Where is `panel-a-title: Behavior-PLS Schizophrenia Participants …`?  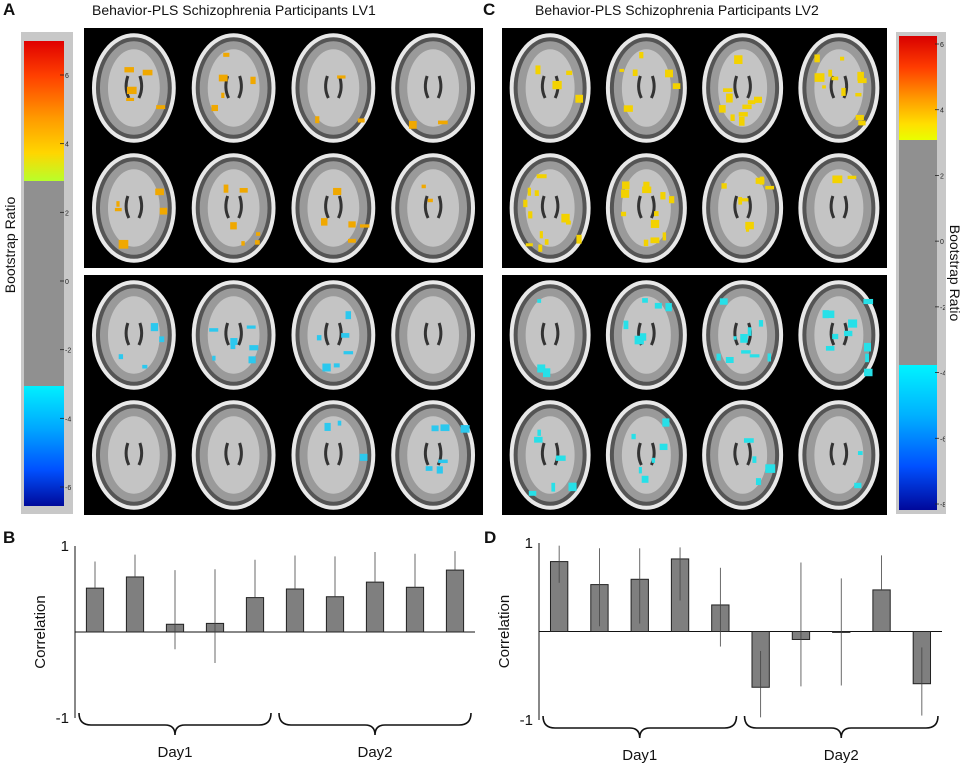 panel-a-title: Behavior-PLS Schizophrenia Participants … is located at coordinates (234, 10).